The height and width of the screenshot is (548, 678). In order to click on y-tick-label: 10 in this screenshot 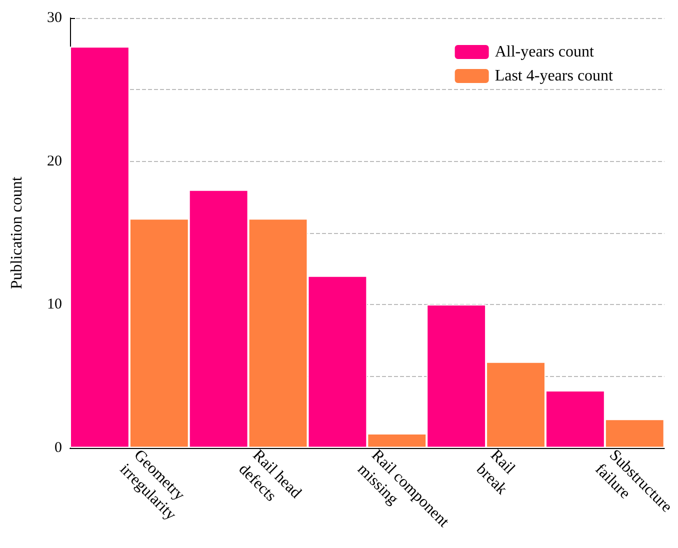, I will do `click(54, 304)`.